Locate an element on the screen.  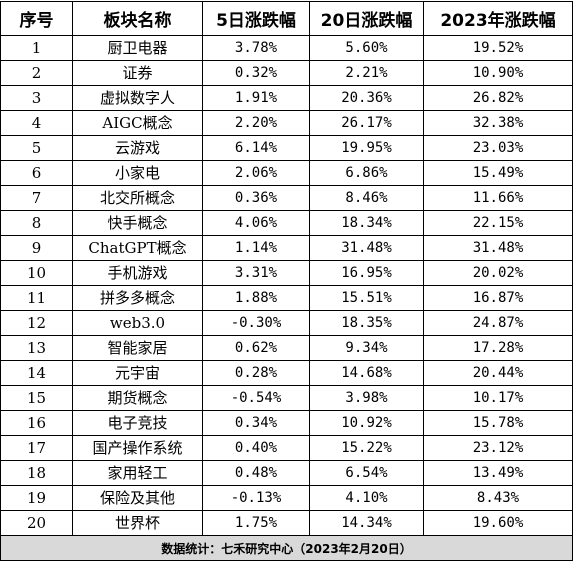
table-row: 12 web3.0 -0.30% 18.35% 24.87% is located at coordinates (286, 323).